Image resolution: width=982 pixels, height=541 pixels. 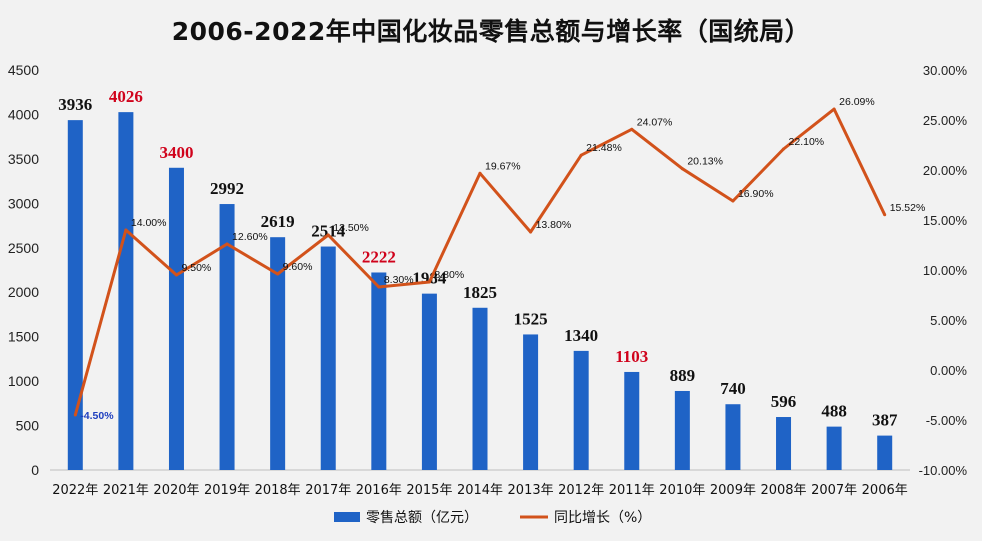 I want to click on bar-value-label: 3400, so click(x=176, y=152).